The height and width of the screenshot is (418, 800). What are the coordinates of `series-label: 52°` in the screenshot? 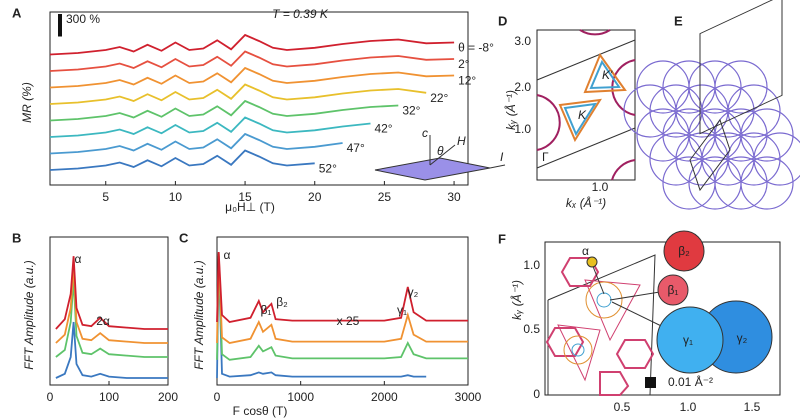 It's located at (328, 168).